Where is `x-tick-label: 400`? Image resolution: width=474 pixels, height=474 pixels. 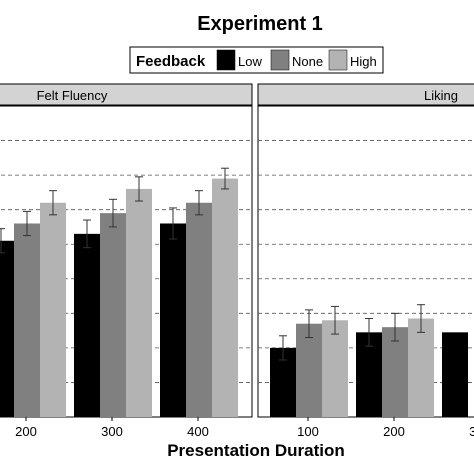 x-tick-label: 400 is located at coordinates (198, 431).